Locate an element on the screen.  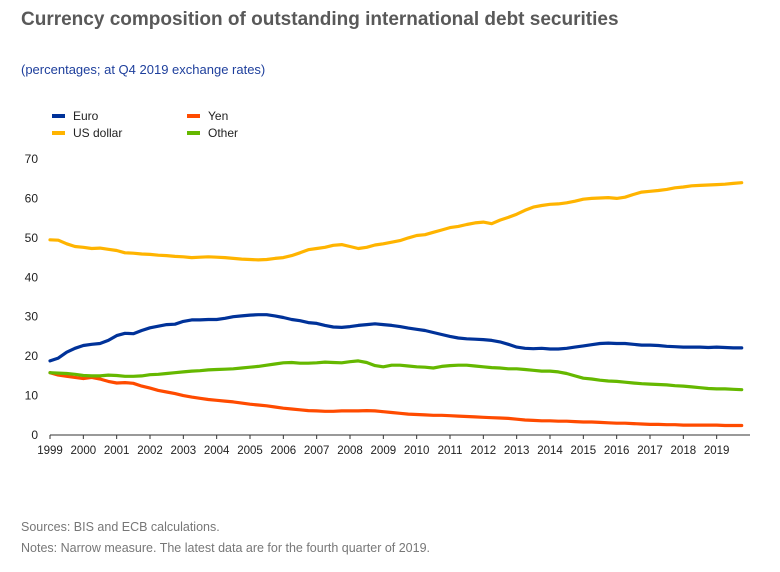
y-tick-label: 60 is located at coordinates (32, 198).